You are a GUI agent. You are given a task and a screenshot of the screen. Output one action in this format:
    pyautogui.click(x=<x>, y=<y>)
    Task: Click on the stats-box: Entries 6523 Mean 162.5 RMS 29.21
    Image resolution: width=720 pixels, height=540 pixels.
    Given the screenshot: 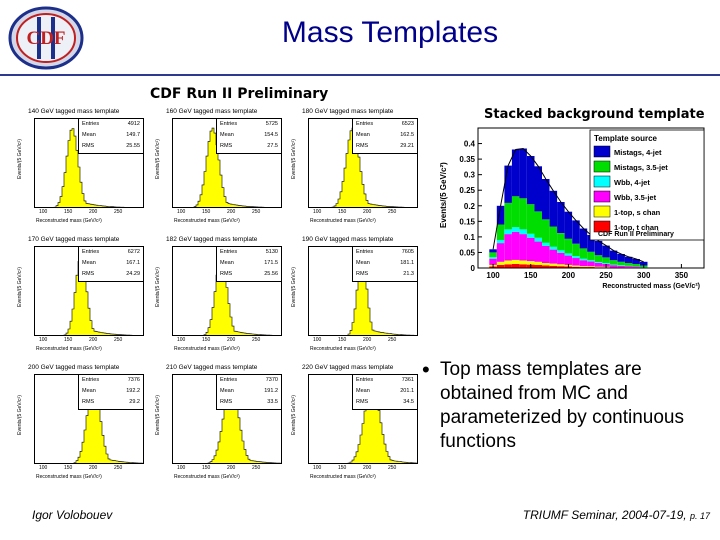 What is the action you would take?
    pyautogui.click(x=385, y=136)
    